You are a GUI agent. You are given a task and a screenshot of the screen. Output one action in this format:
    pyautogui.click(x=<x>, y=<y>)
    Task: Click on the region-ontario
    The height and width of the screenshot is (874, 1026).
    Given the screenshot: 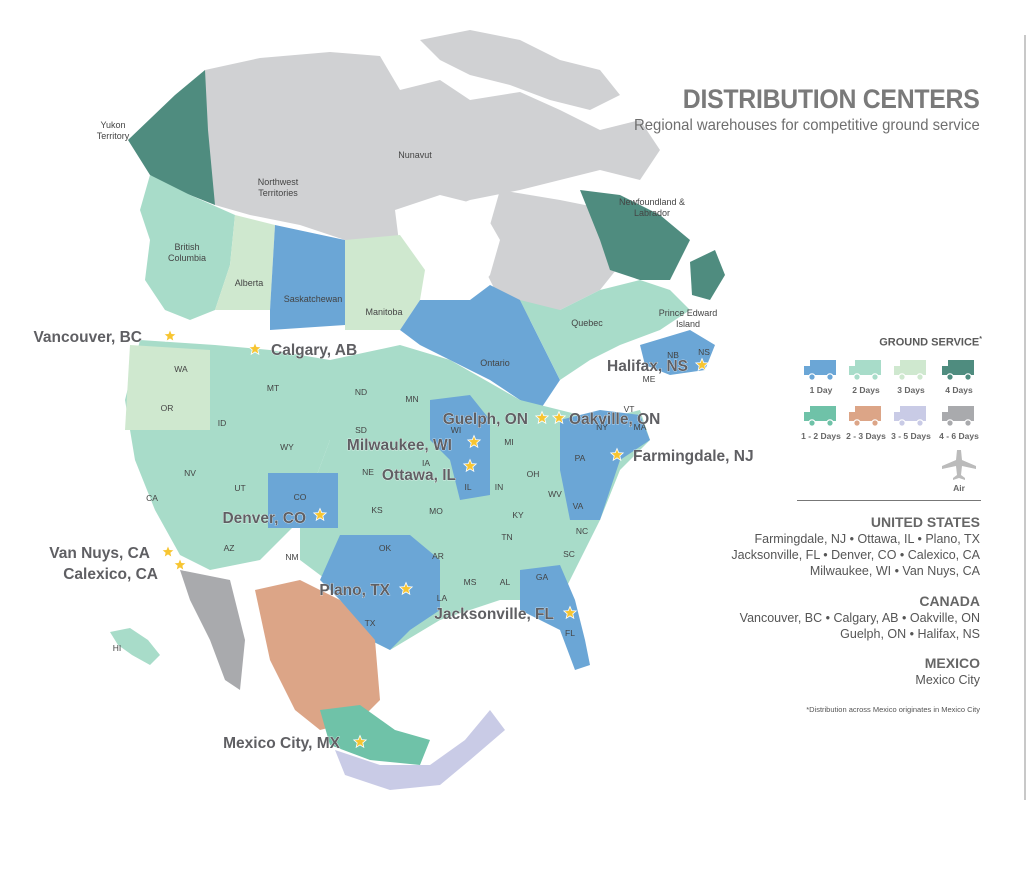 What is the action you would take?
    pyautogui.click(x=480, y=347)
    